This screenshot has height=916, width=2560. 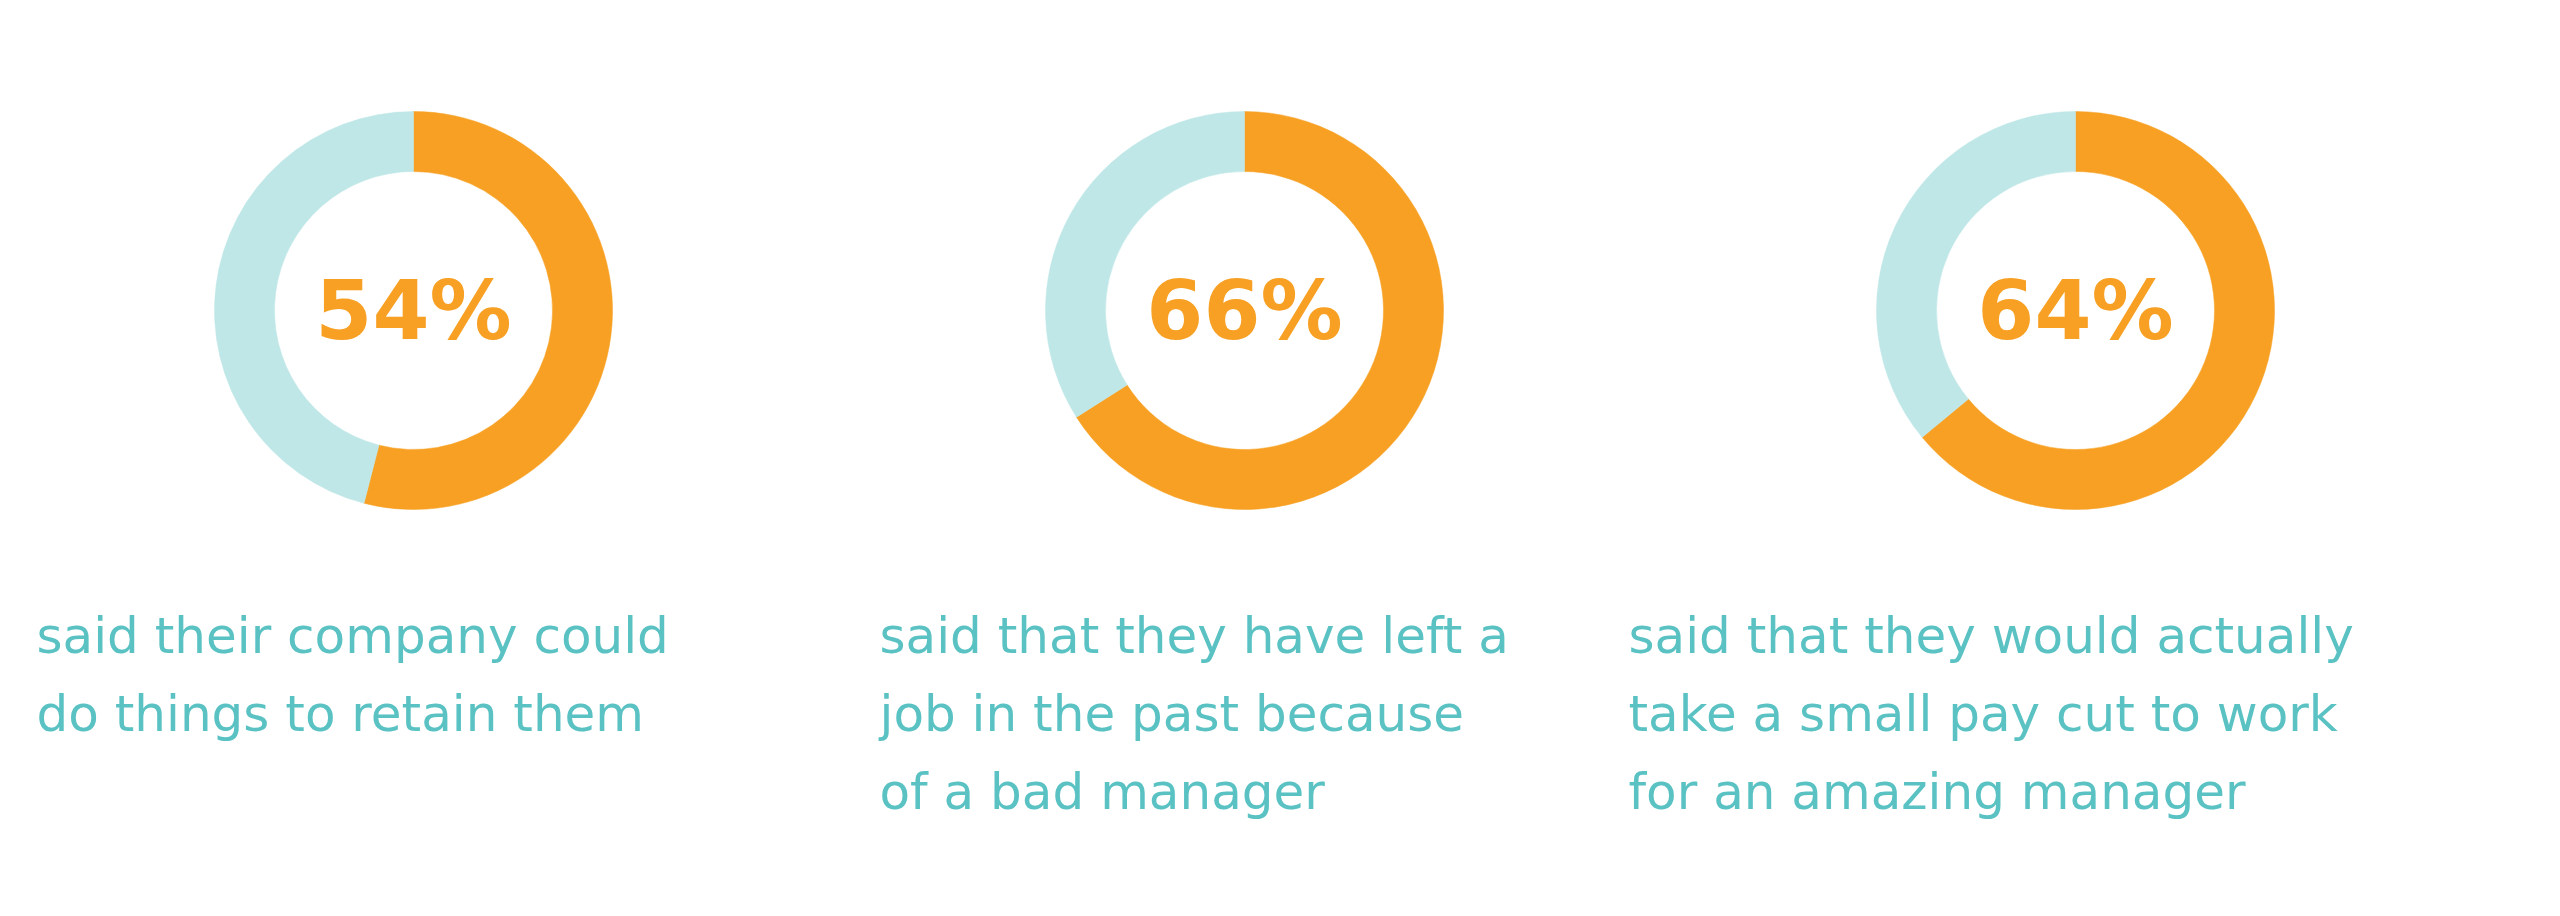 What do you see at coordinates (413, 310) in the screenshot?
I see `text: 54%` at bounding box center [413, 310].